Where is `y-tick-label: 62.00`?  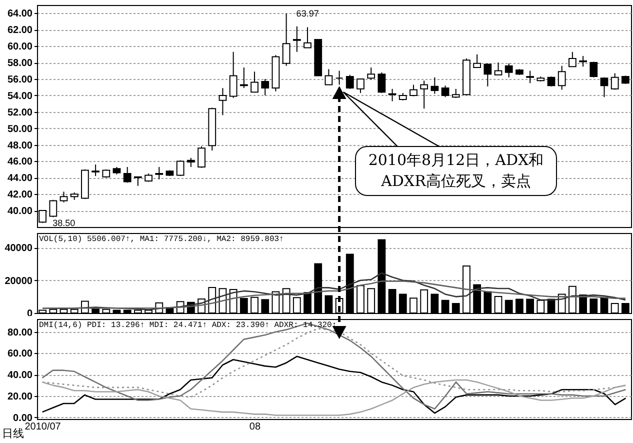 y-tick-label: 62.00 is located at coordinates (20, 30).